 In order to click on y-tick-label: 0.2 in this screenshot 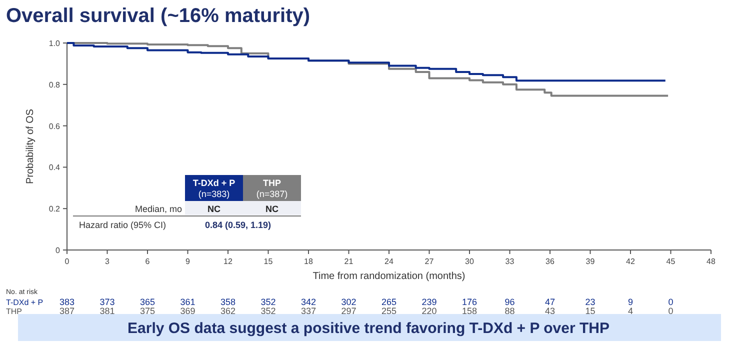, I will do `click(54, 209)`.